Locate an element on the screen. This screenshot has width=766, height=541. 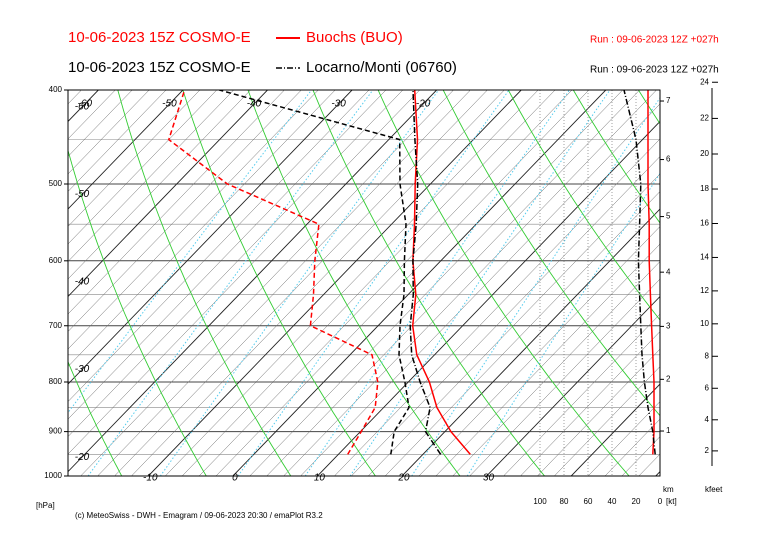
y-tick-label: 1000 is located at coordinates (53, 475).